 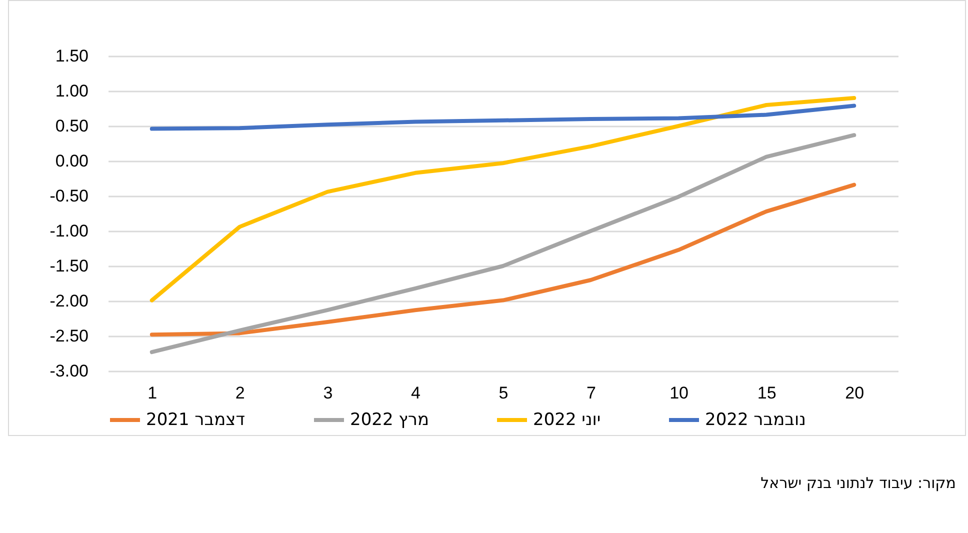 I want to click on x-tick-label: 4, so click(x=415, y=393).